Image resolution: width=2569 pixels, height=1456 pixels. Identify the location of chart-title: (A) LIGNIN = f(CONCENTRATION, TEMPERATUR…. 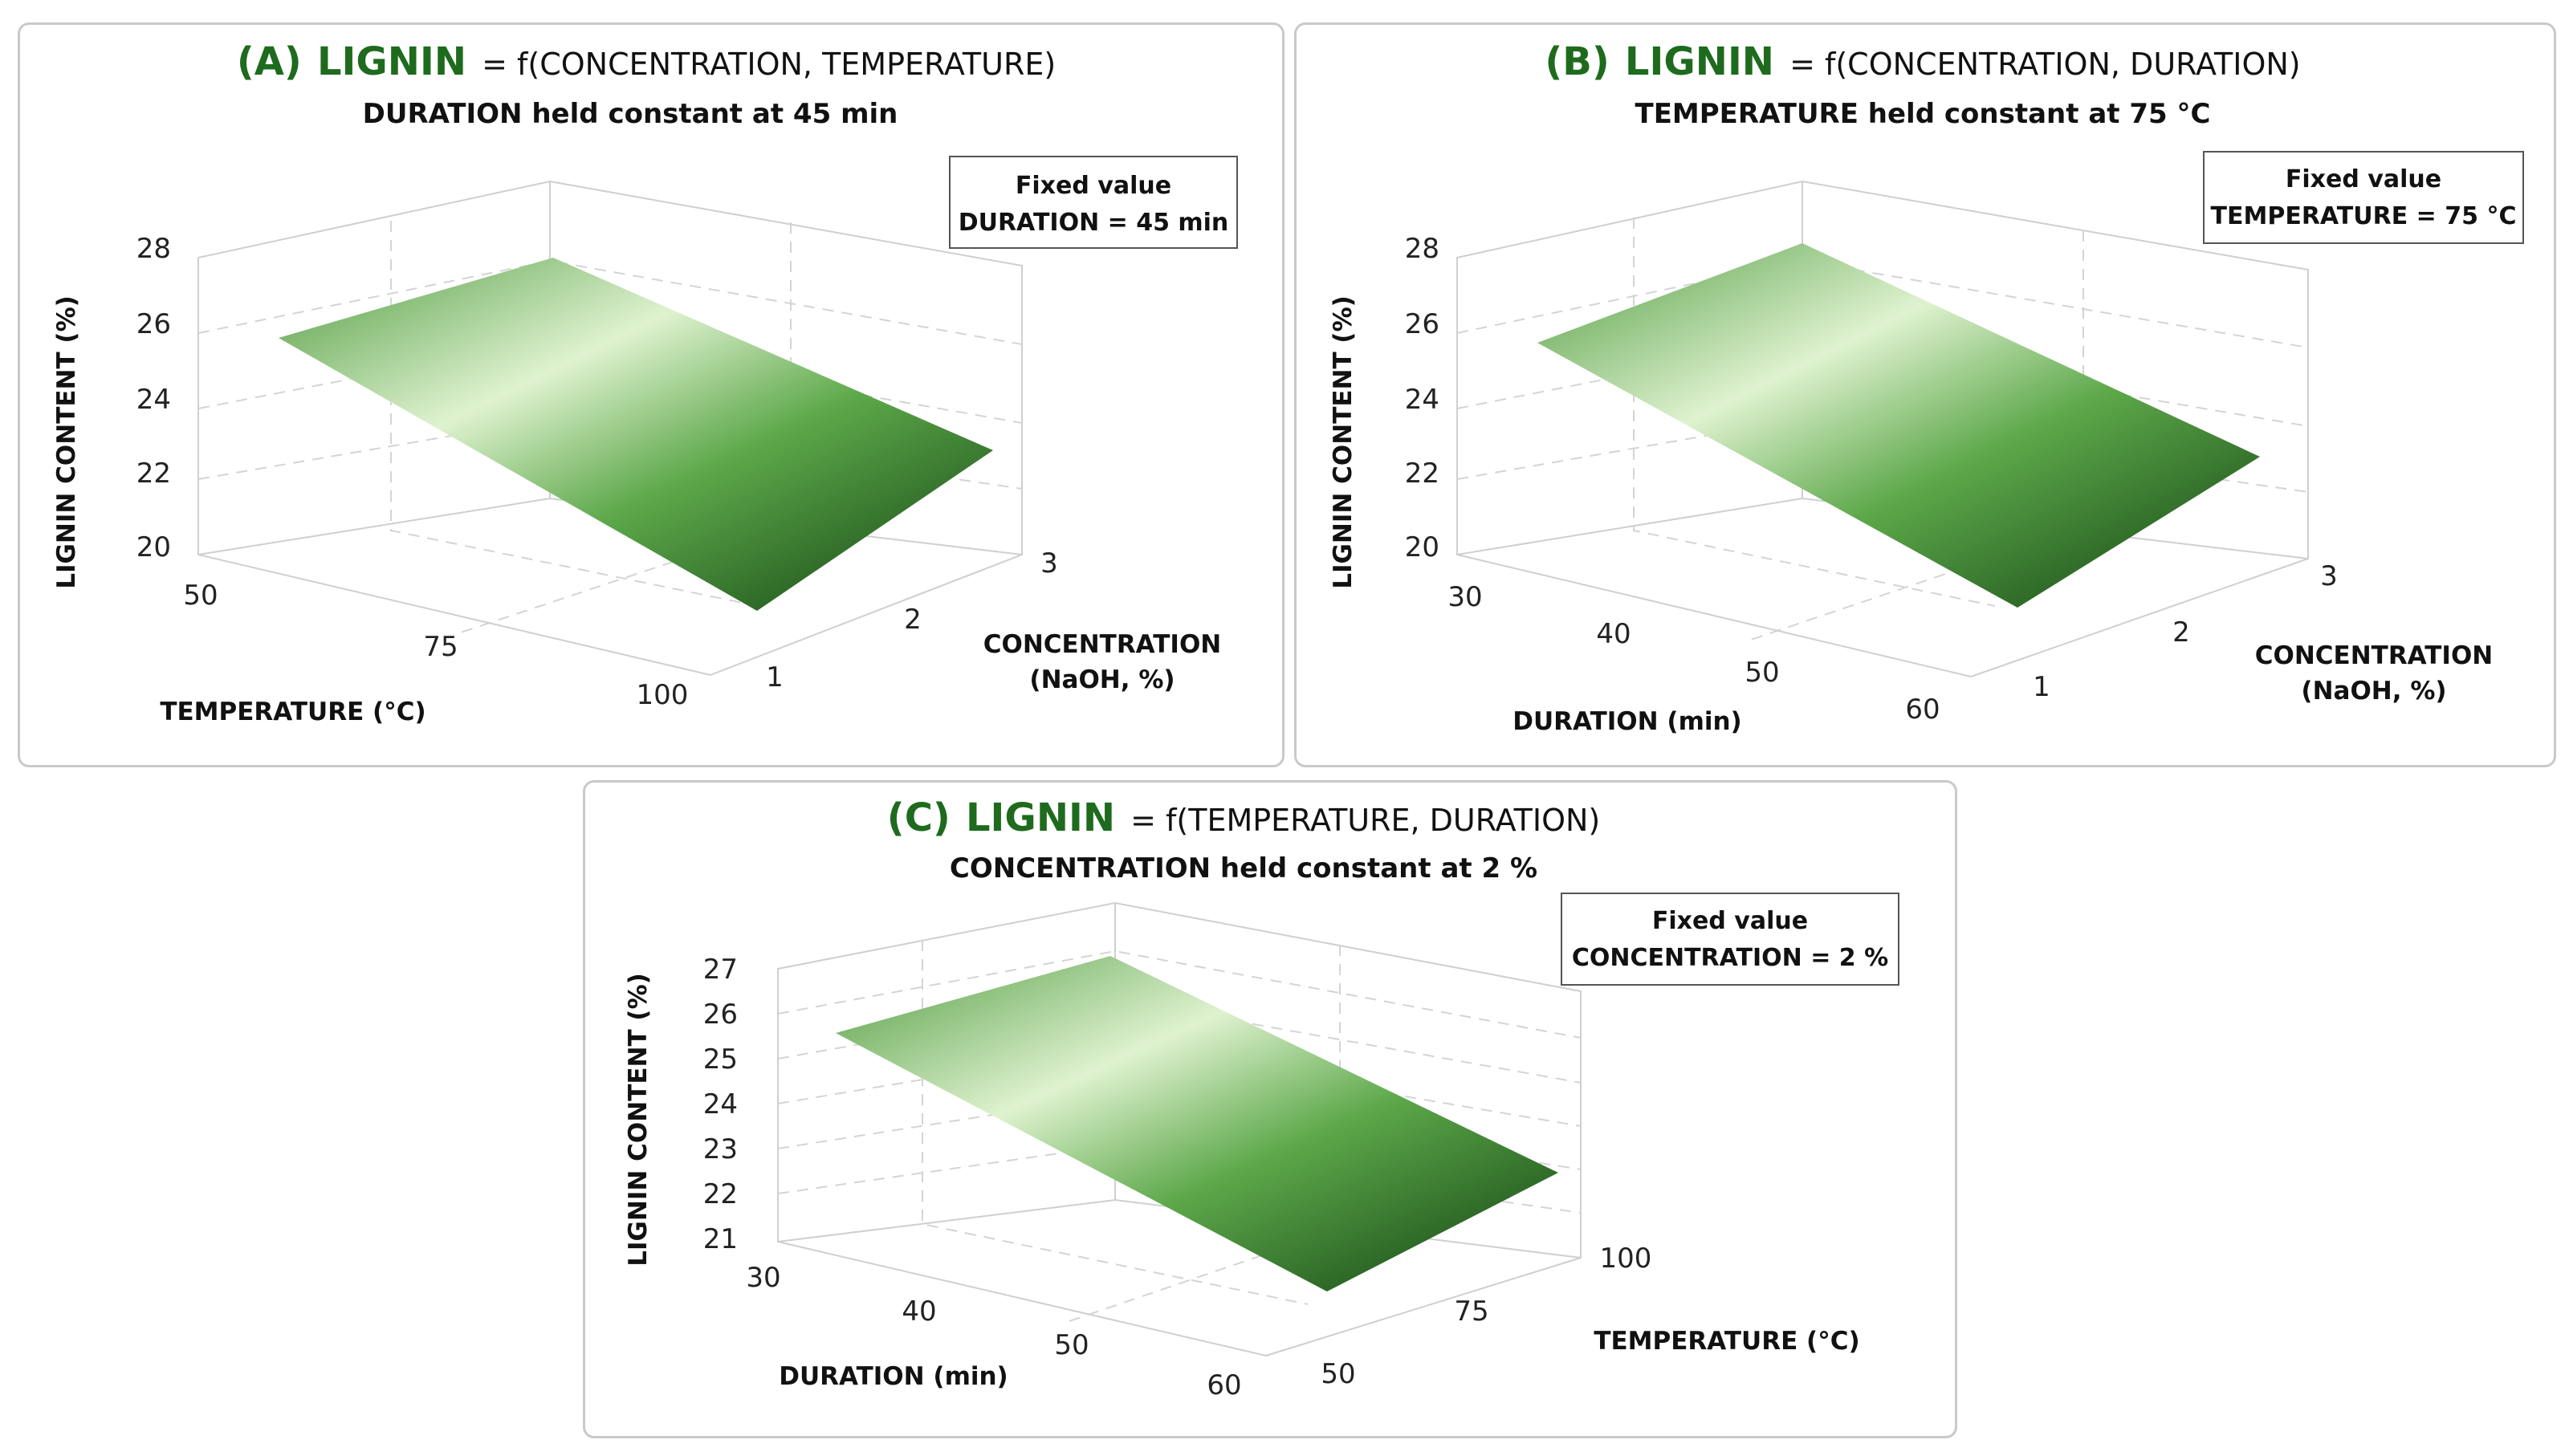
(647, 62).